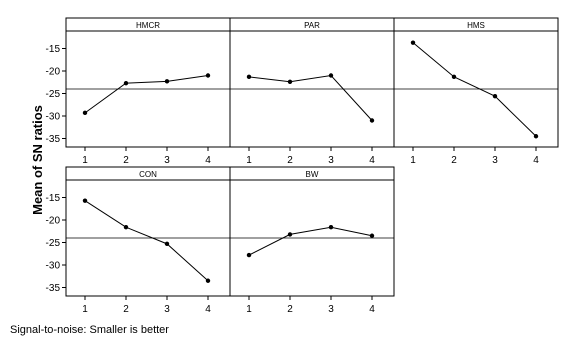 The image size is (574, 341). Describe the element at coordinates (476, 25) in the screenshot. I see `panel-title: HMS` at that location.